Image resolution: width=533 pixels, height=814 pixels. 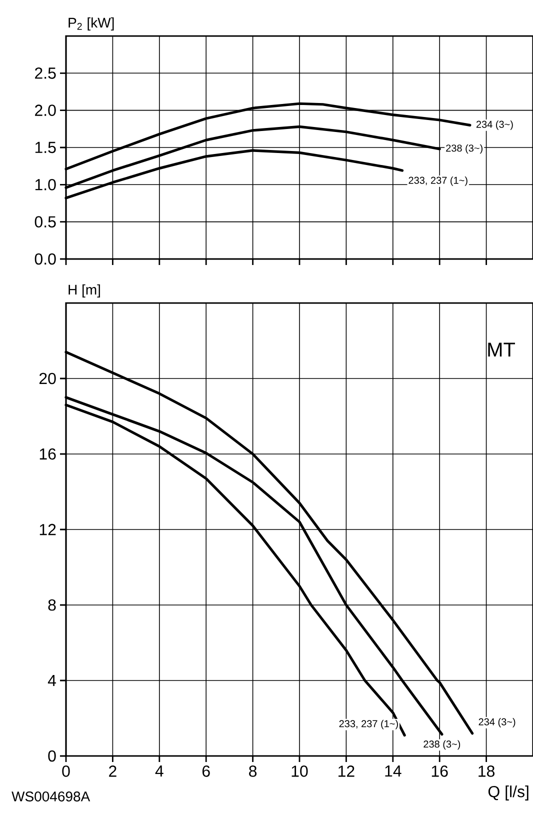 What do you see at coordinates (253, 771) in the screenshot?
I see `x-tick-label: 8` at bounding box center [253, 771].